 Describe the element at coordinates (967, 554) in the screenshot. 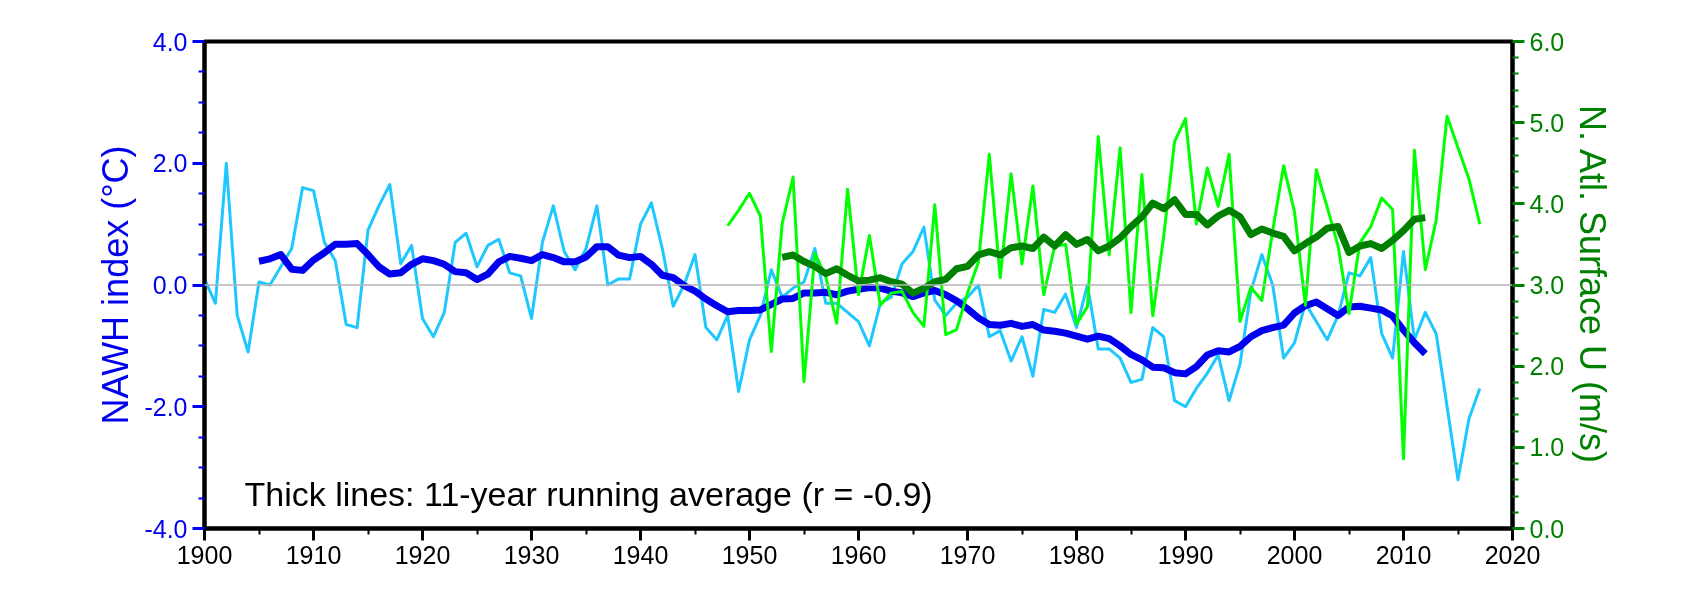

I see `x-tick-label: 1970` at that location.